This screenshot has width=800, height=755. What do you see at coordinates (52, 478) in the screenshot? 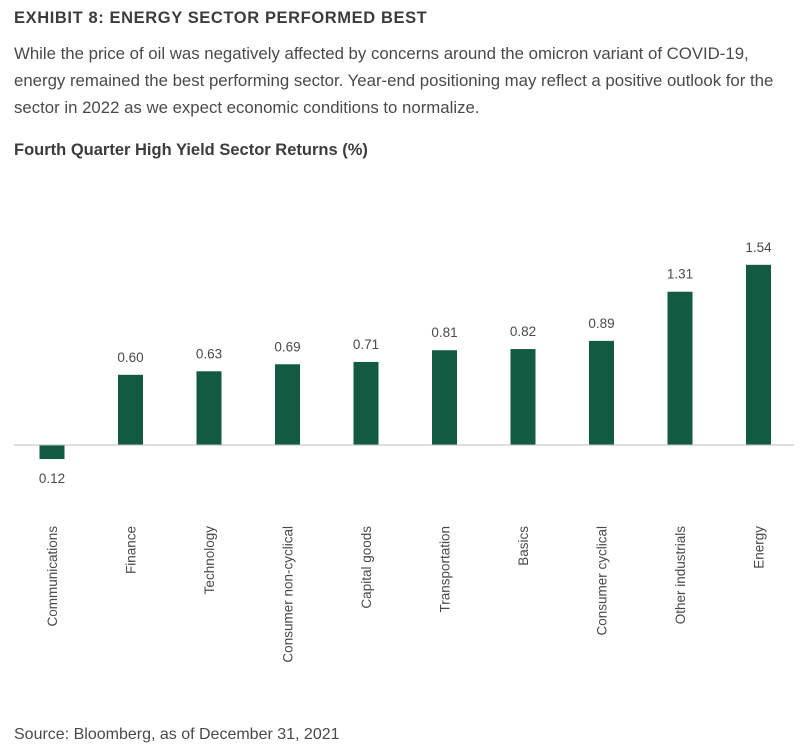
I see `data-label: 0.12` at bounding box center [52, 478].